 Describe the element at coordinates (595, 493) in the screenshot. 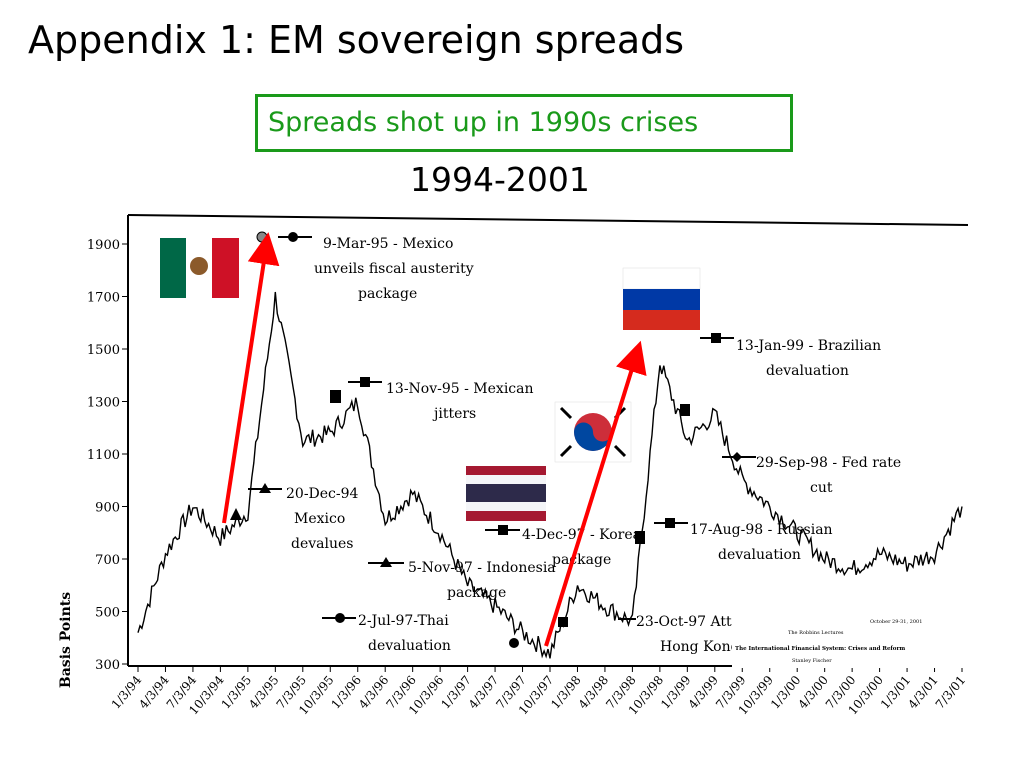

I see `asia-russia-arrow` at that location.